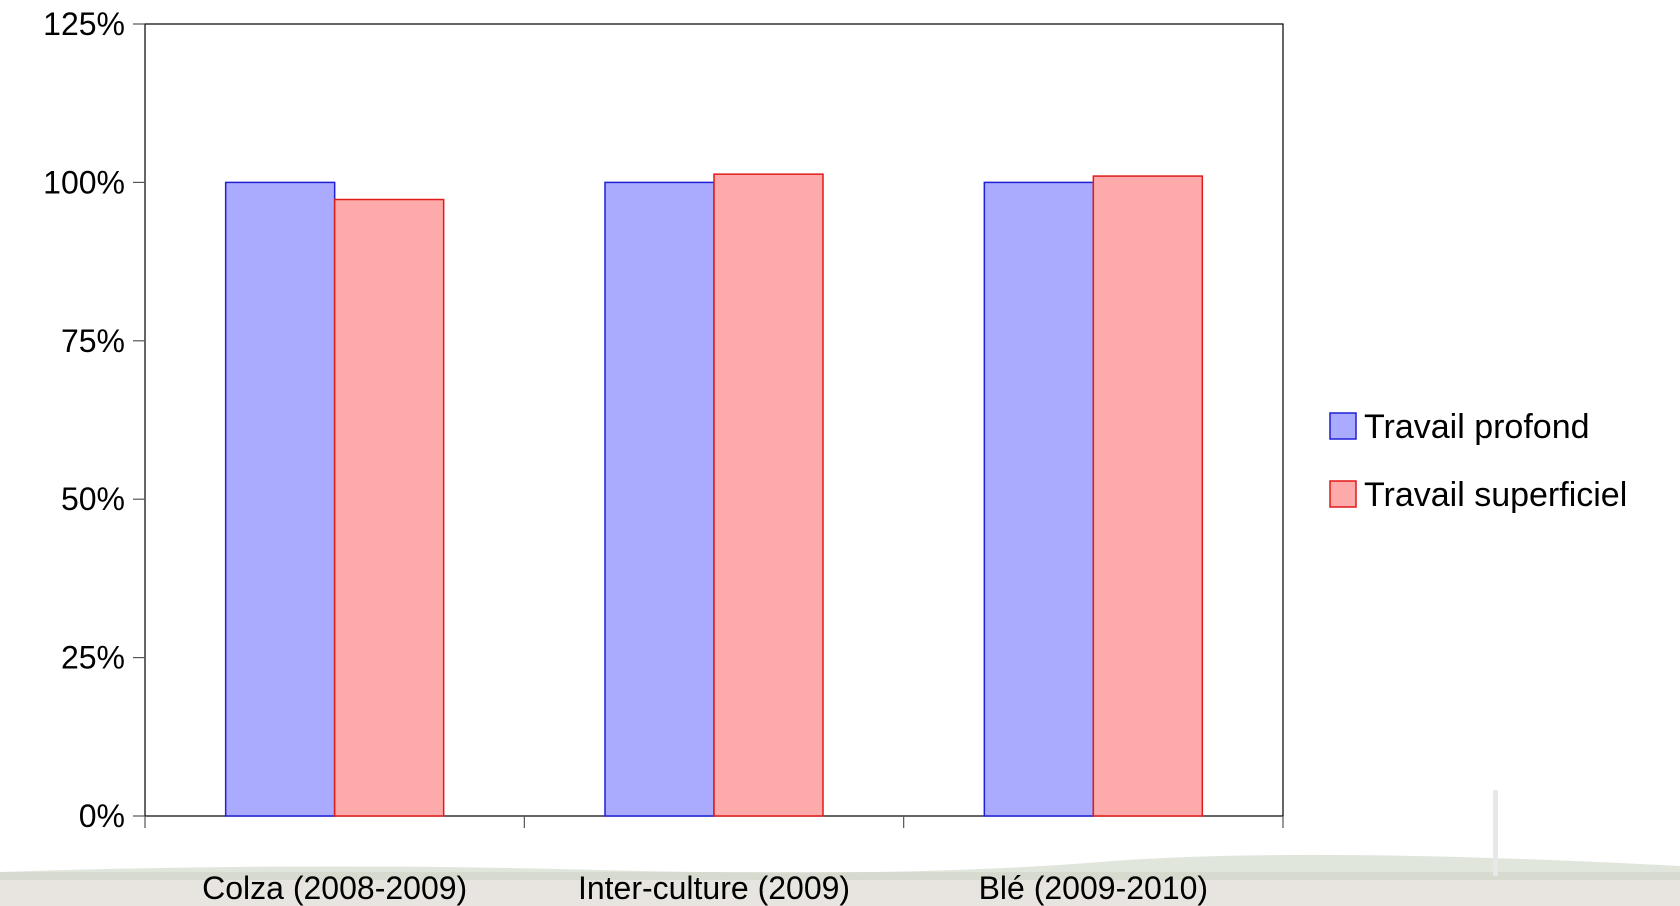  I want to click on y-tick-label: 75%, so click(93, 341).